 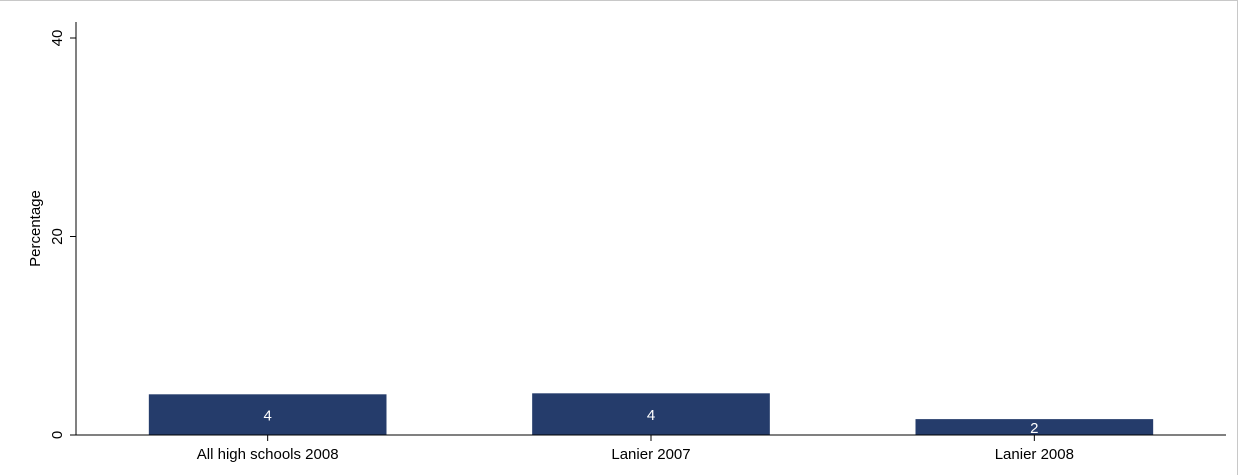 What do you see at coordinates (268, 454) in the screenshot?
I see `x-tick-label-1: All high schools 2008` at bounding box center [268, 454].